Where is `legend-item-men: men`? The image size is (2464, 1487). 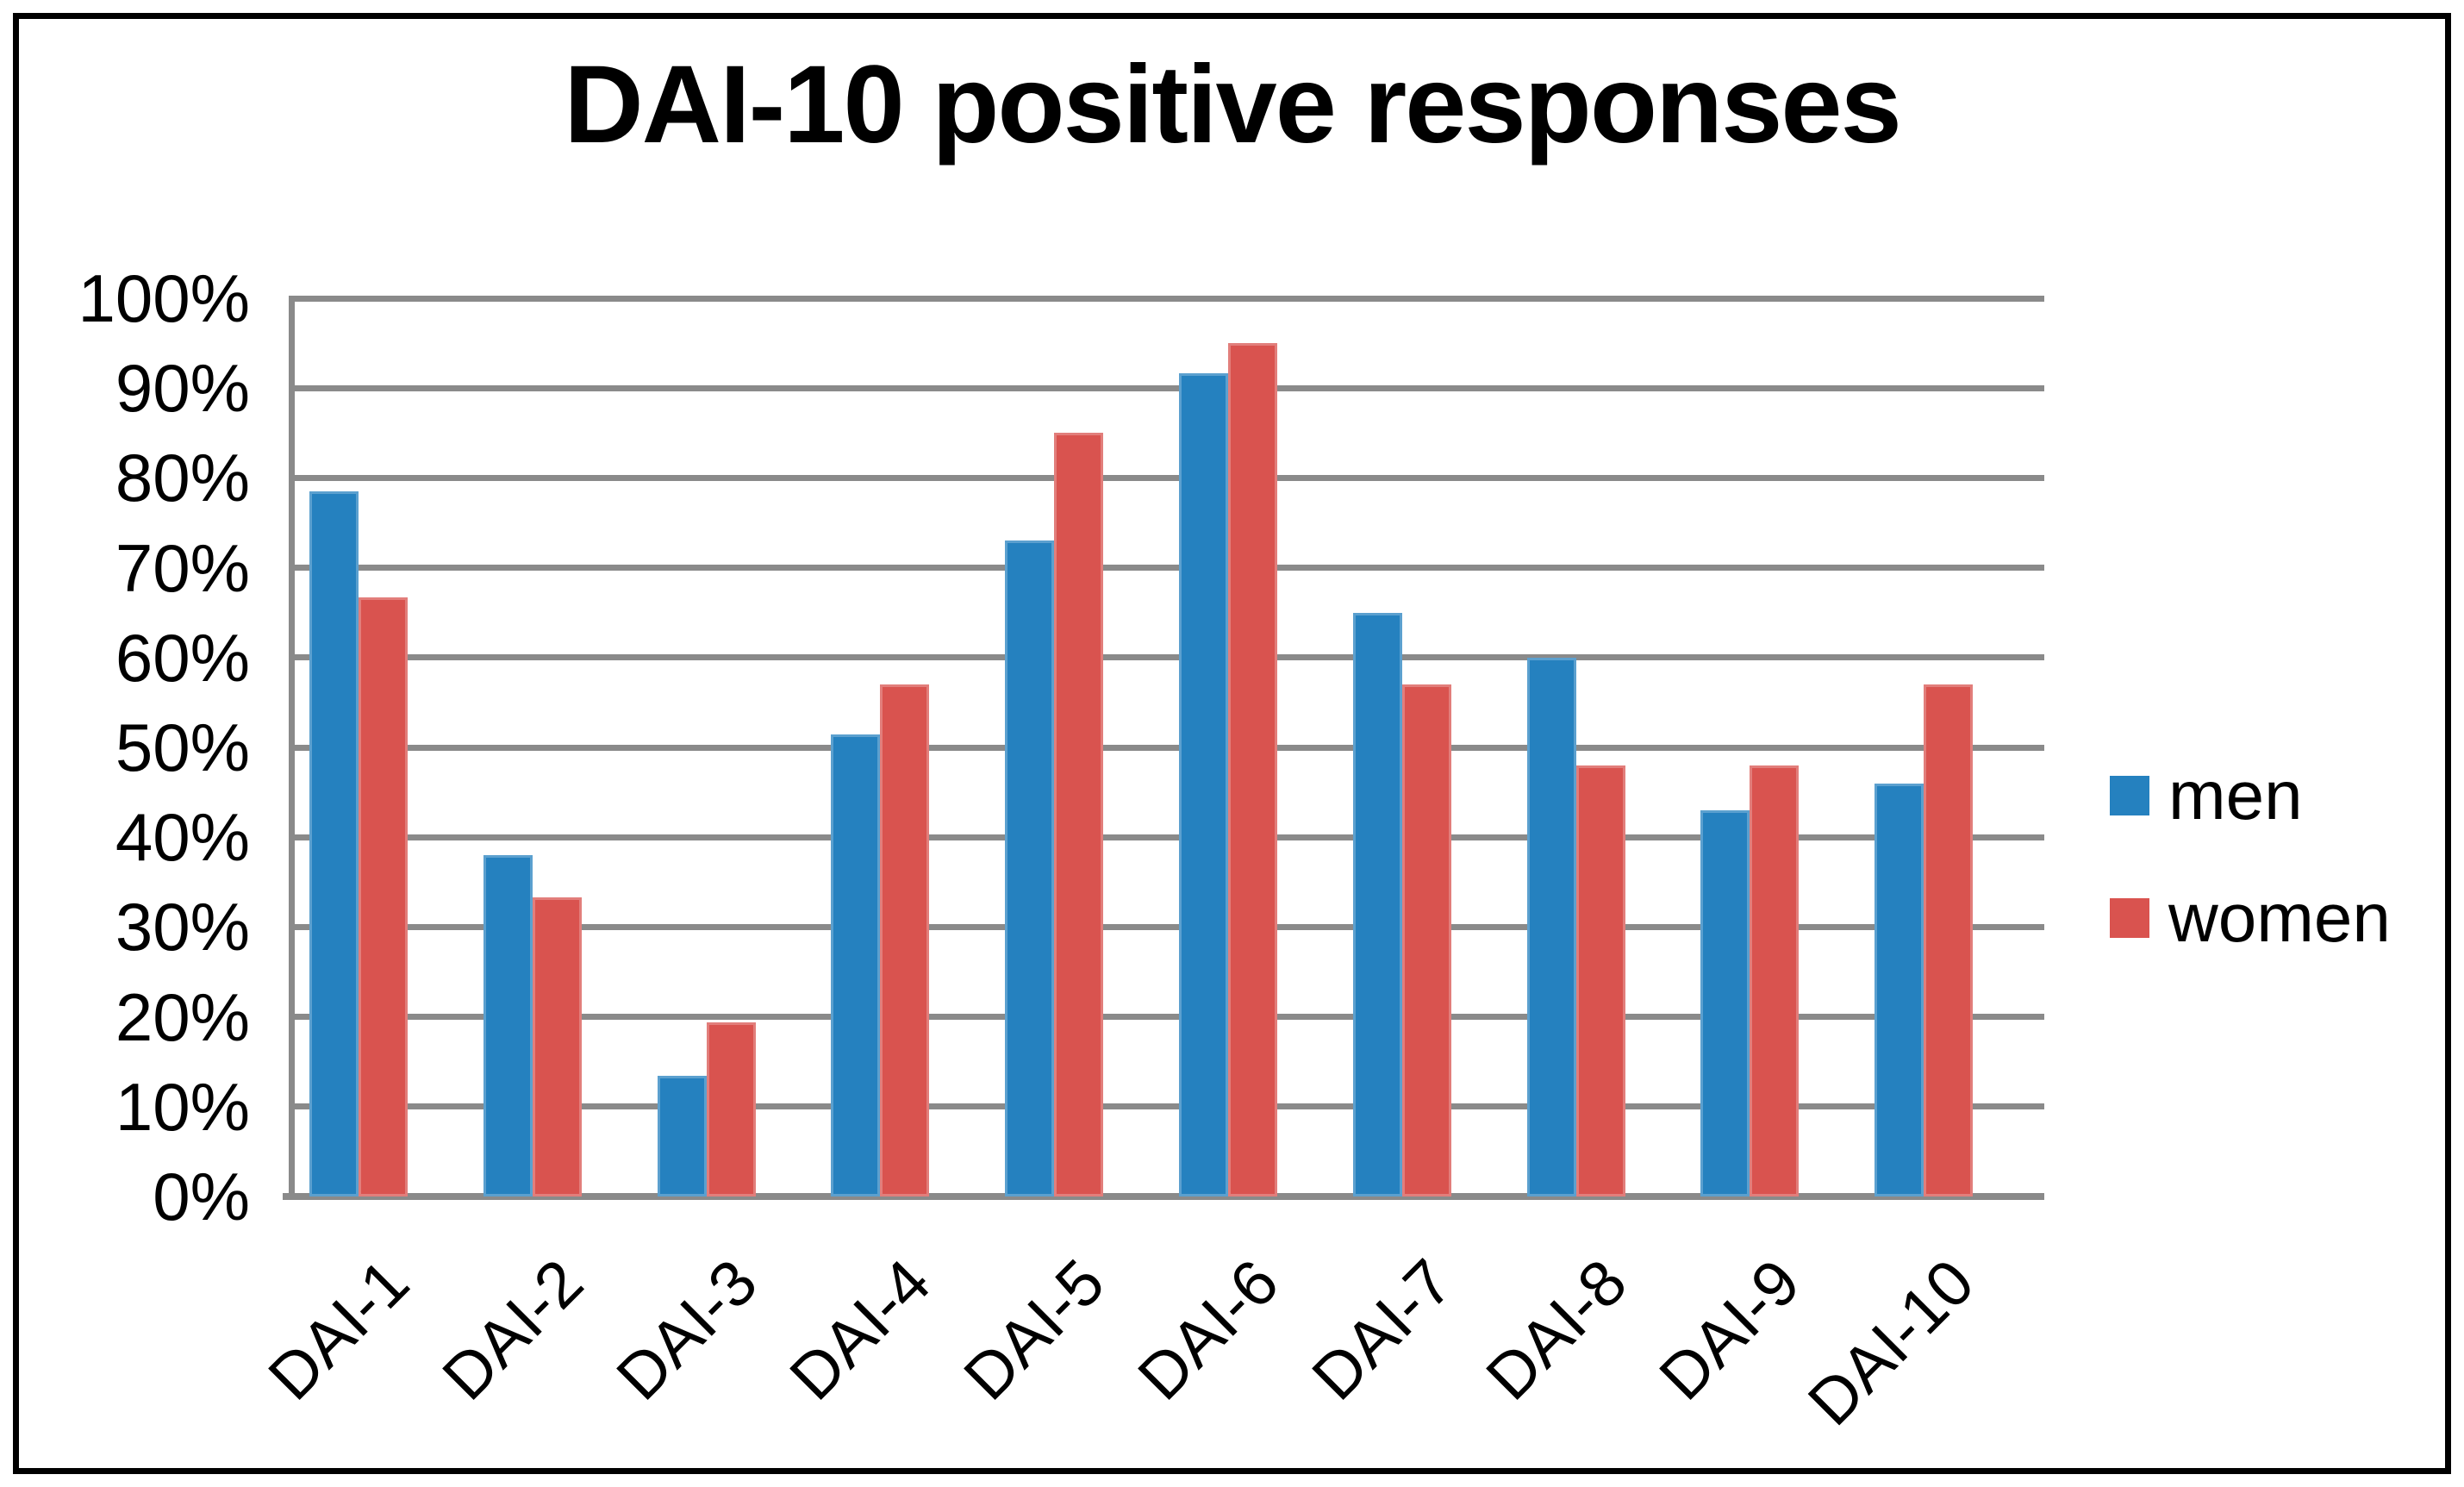
legend-item-men: men is located at coordinates (2206, 796).